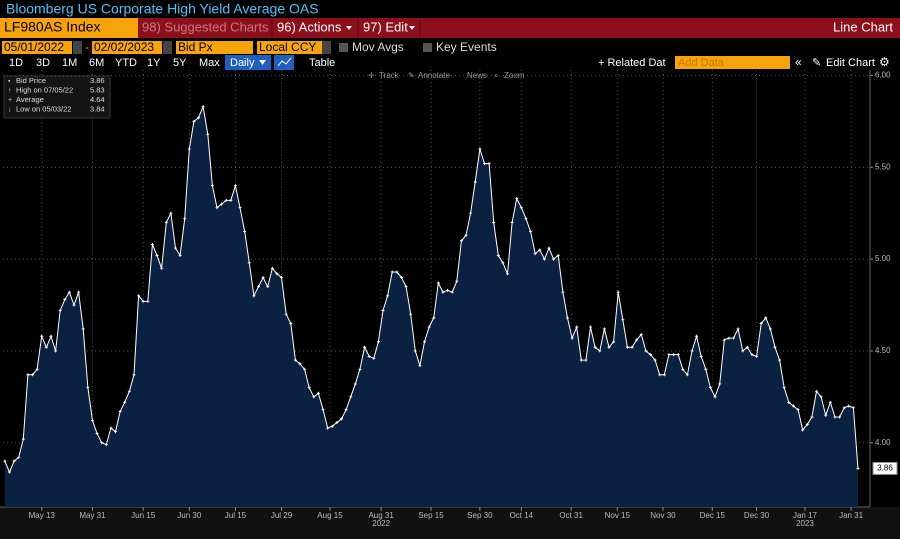 The image size is (900, 539). I want to click on frequency-box, so click(248, 62).